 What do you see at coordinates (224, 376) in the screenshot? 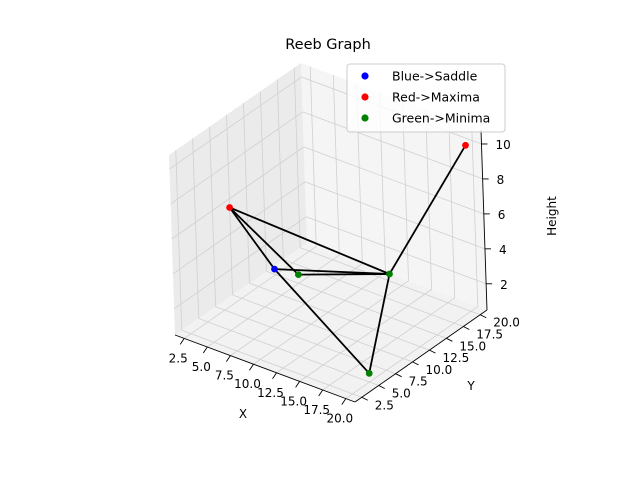
I see `x-tick-label: 7.5` at bounding box center [224, 376].